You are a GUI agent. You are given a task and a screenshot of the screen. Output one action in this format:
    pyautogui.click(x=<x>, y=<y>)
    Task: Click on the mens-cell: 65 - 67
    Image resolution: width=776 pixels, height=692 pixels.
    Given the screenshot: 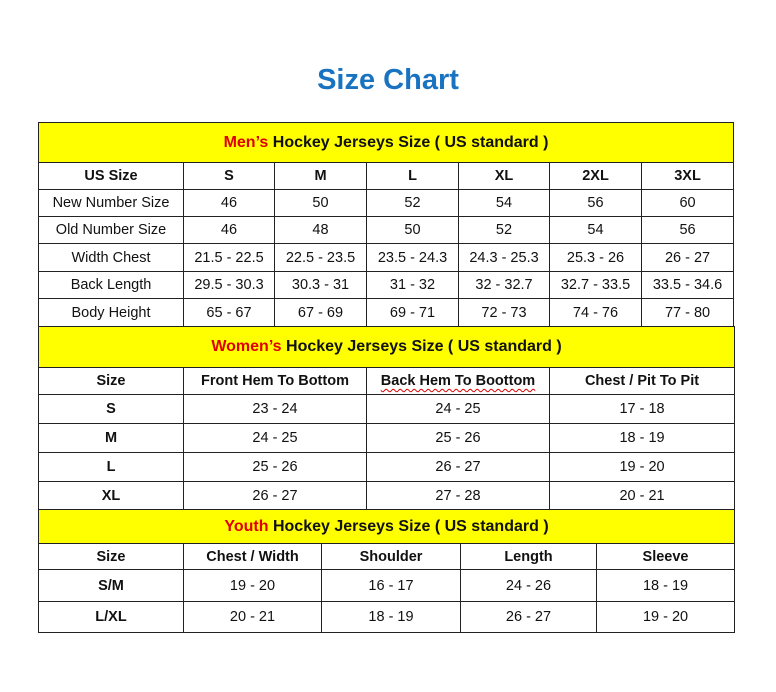 What is the action you would take?
    pyautogui.click(x=229, y=312)
    